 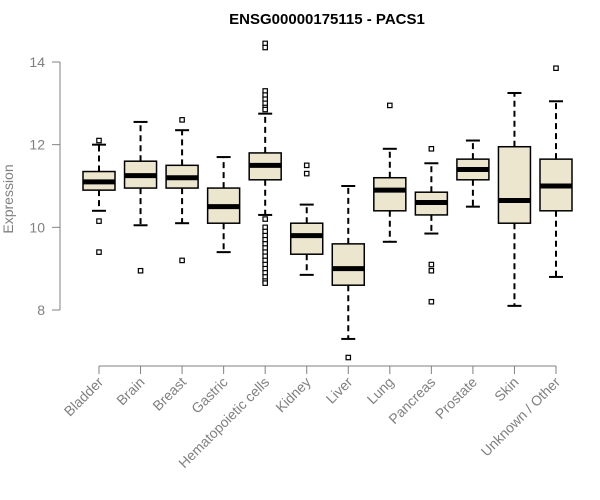 What do you see at coordinates (8, 198) in the screenshot?
I see `y-axis-label: Expression` at bounding box center [8, 198].